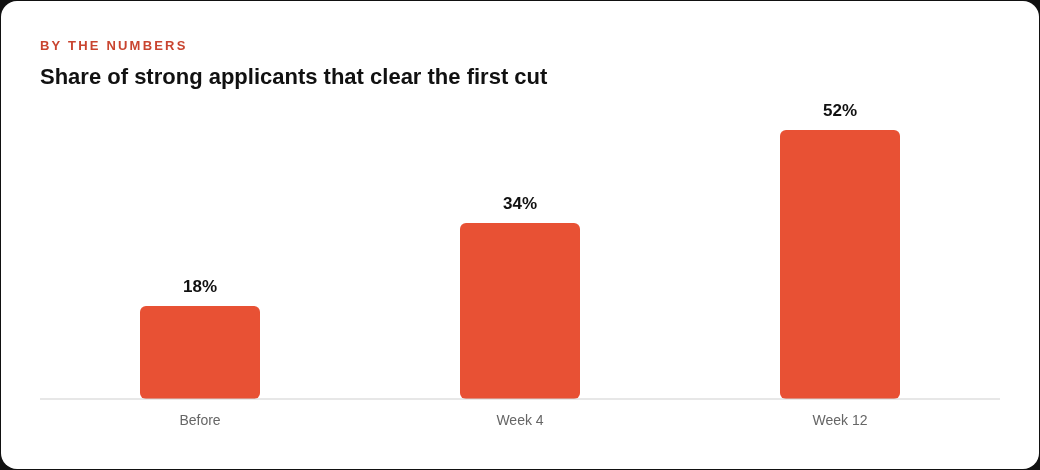  I want to click on data-label: 18%, so click(200, 286).